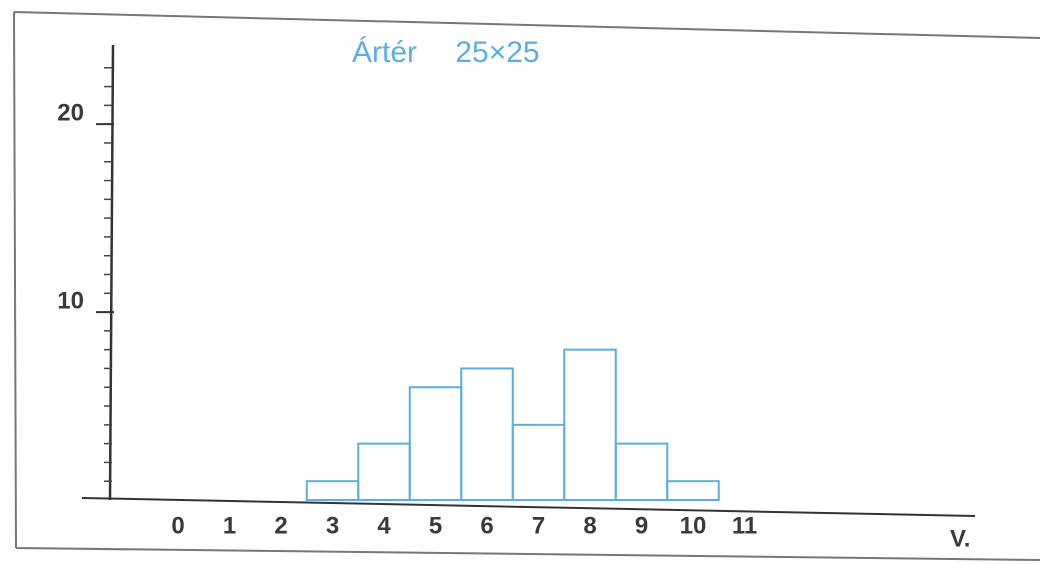  I want to click on x-axis-label: V., so click(960, 538).